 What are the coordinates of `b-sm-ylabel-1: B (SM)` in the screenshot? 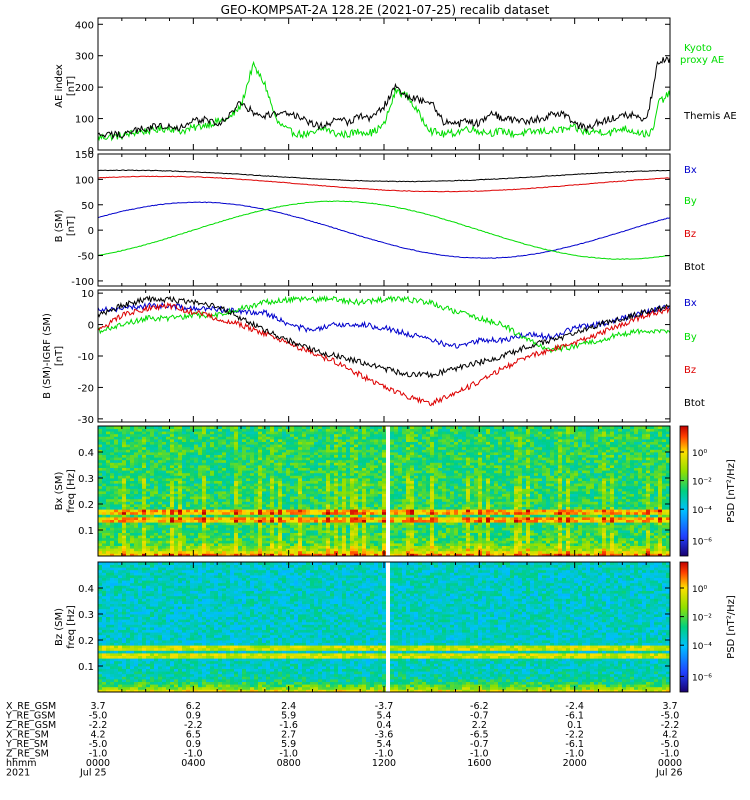 It's located at (59, 225).